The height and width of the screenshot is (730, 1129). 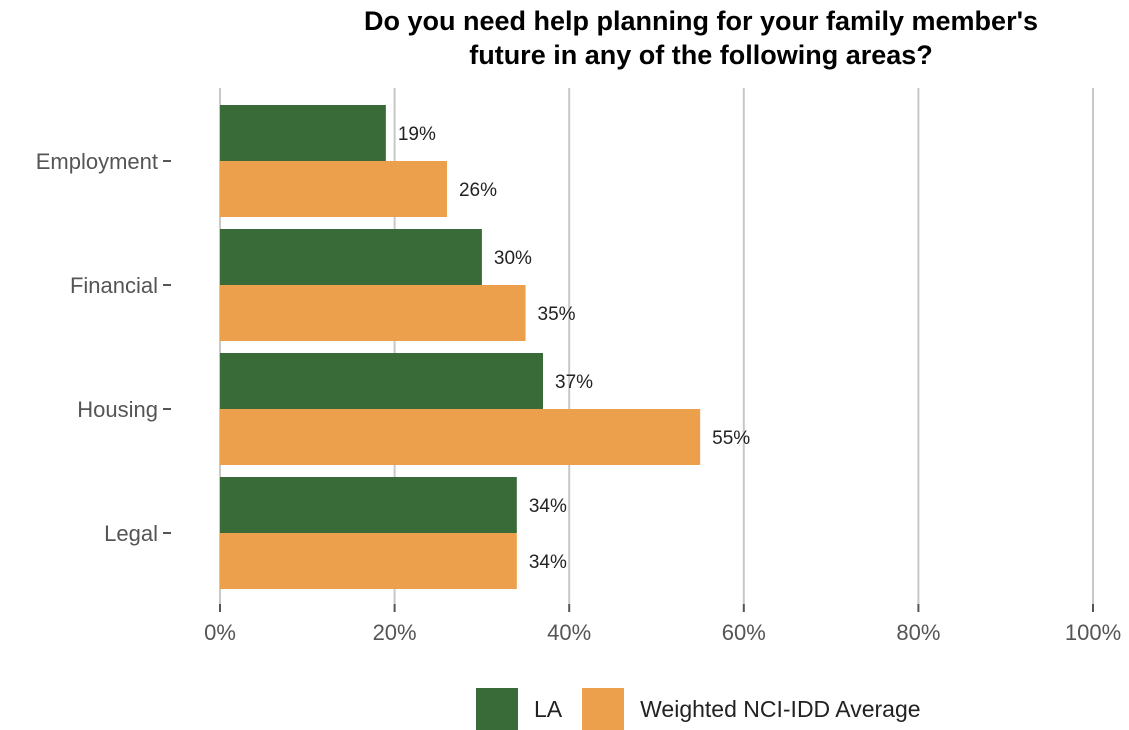 I want to click on bar-weighted-nci-idd-average-housing, so click(x=460, y=437).